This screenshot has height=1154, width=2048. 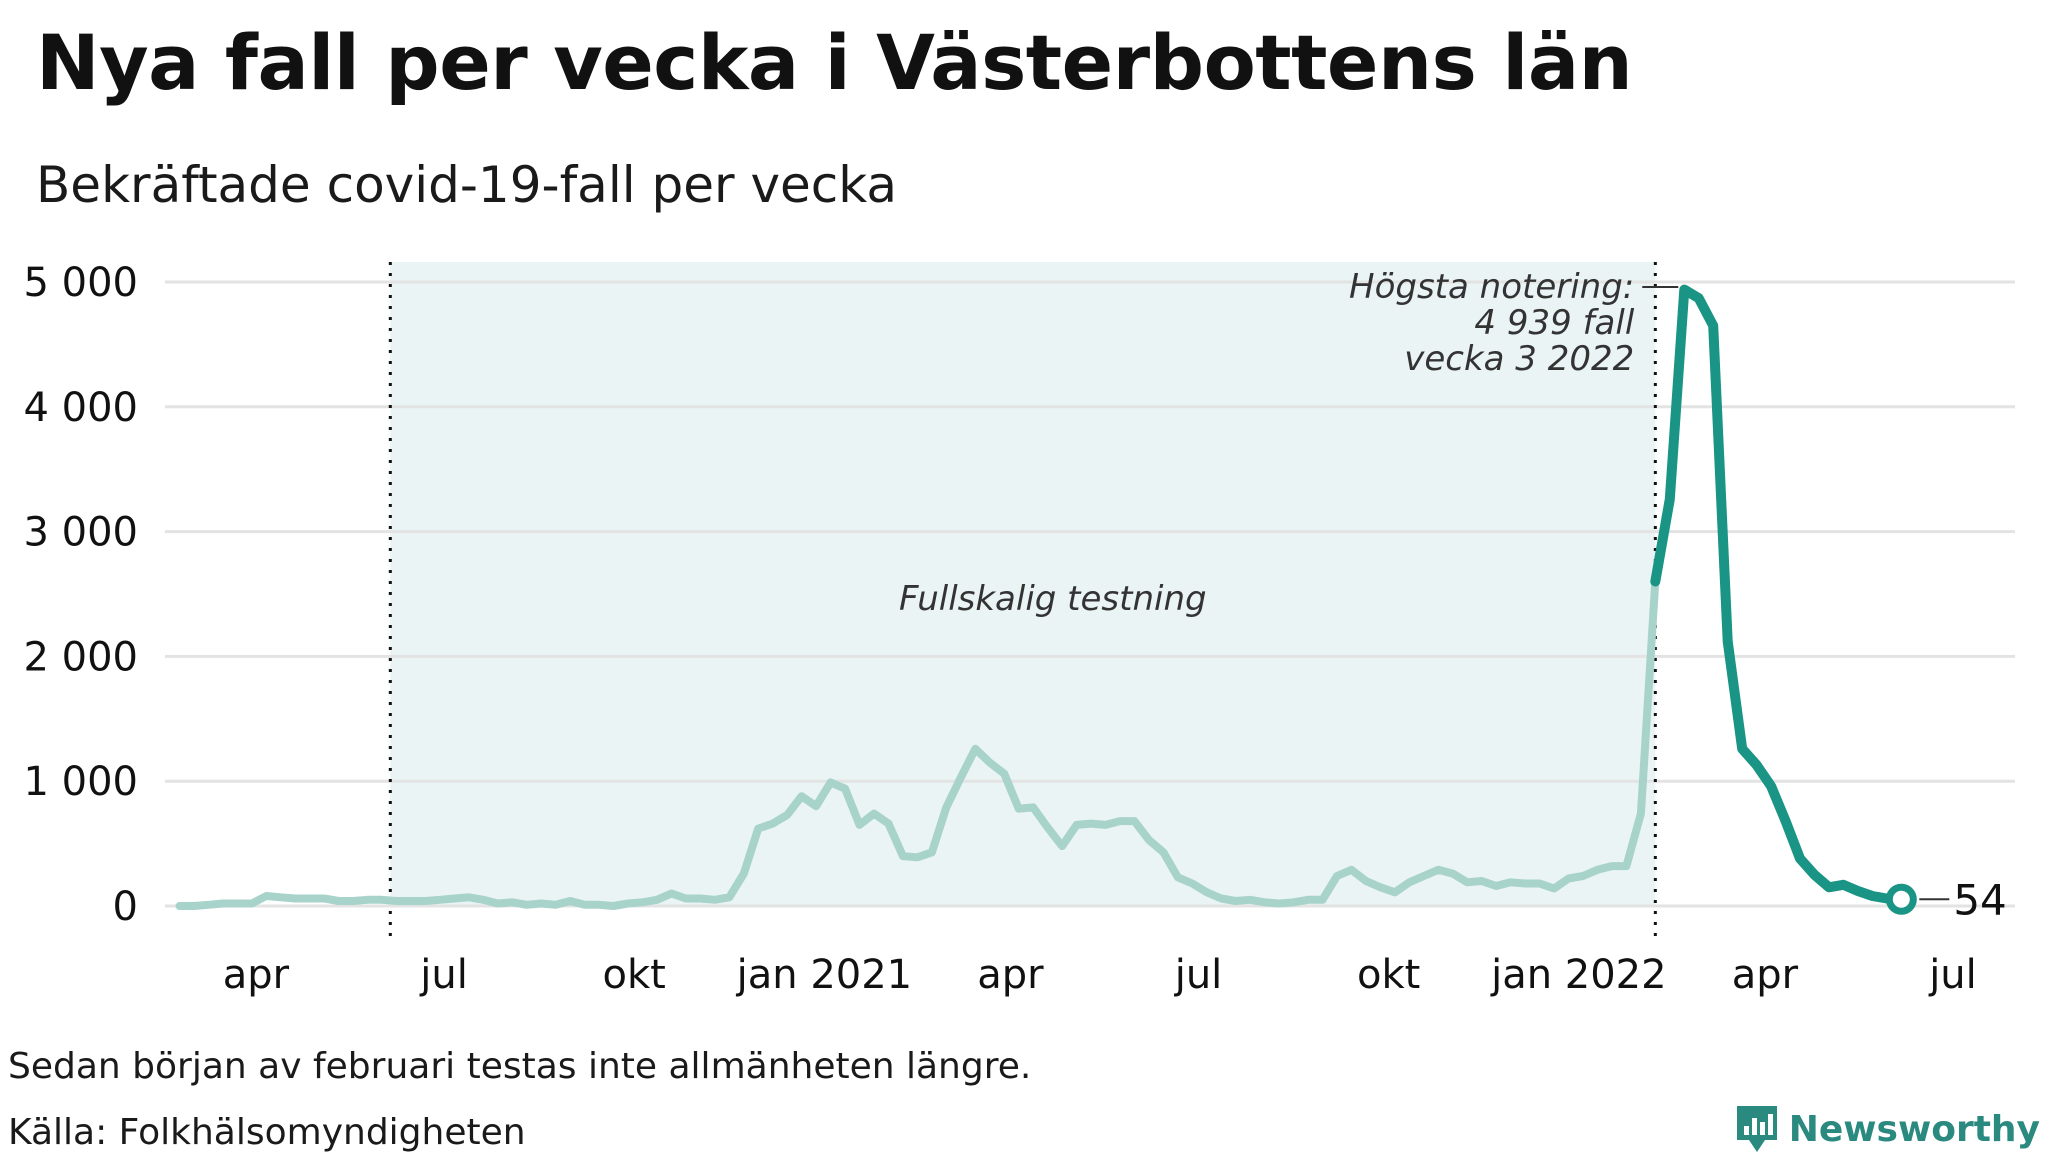 What do you see at coordinates (1053, 599) in the screenshot?
I see `shaded-period-label: Fullskalig testning` at bounding box center [1053, 599].